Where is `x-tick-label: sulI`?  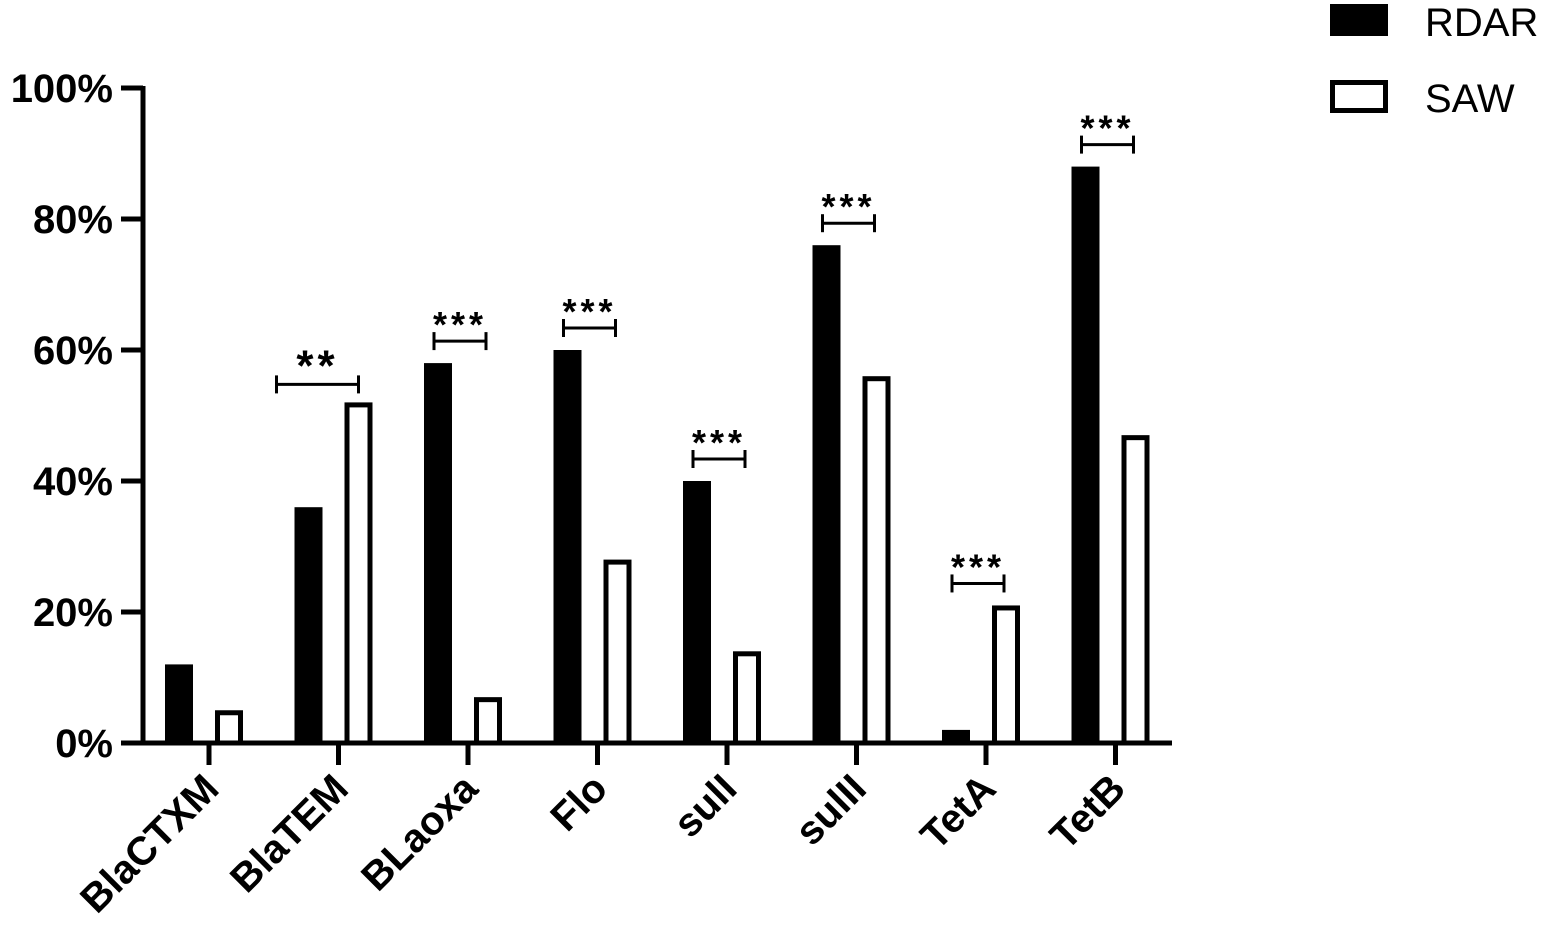
x-tick-label: sulI is located at coordinates (706, 806).